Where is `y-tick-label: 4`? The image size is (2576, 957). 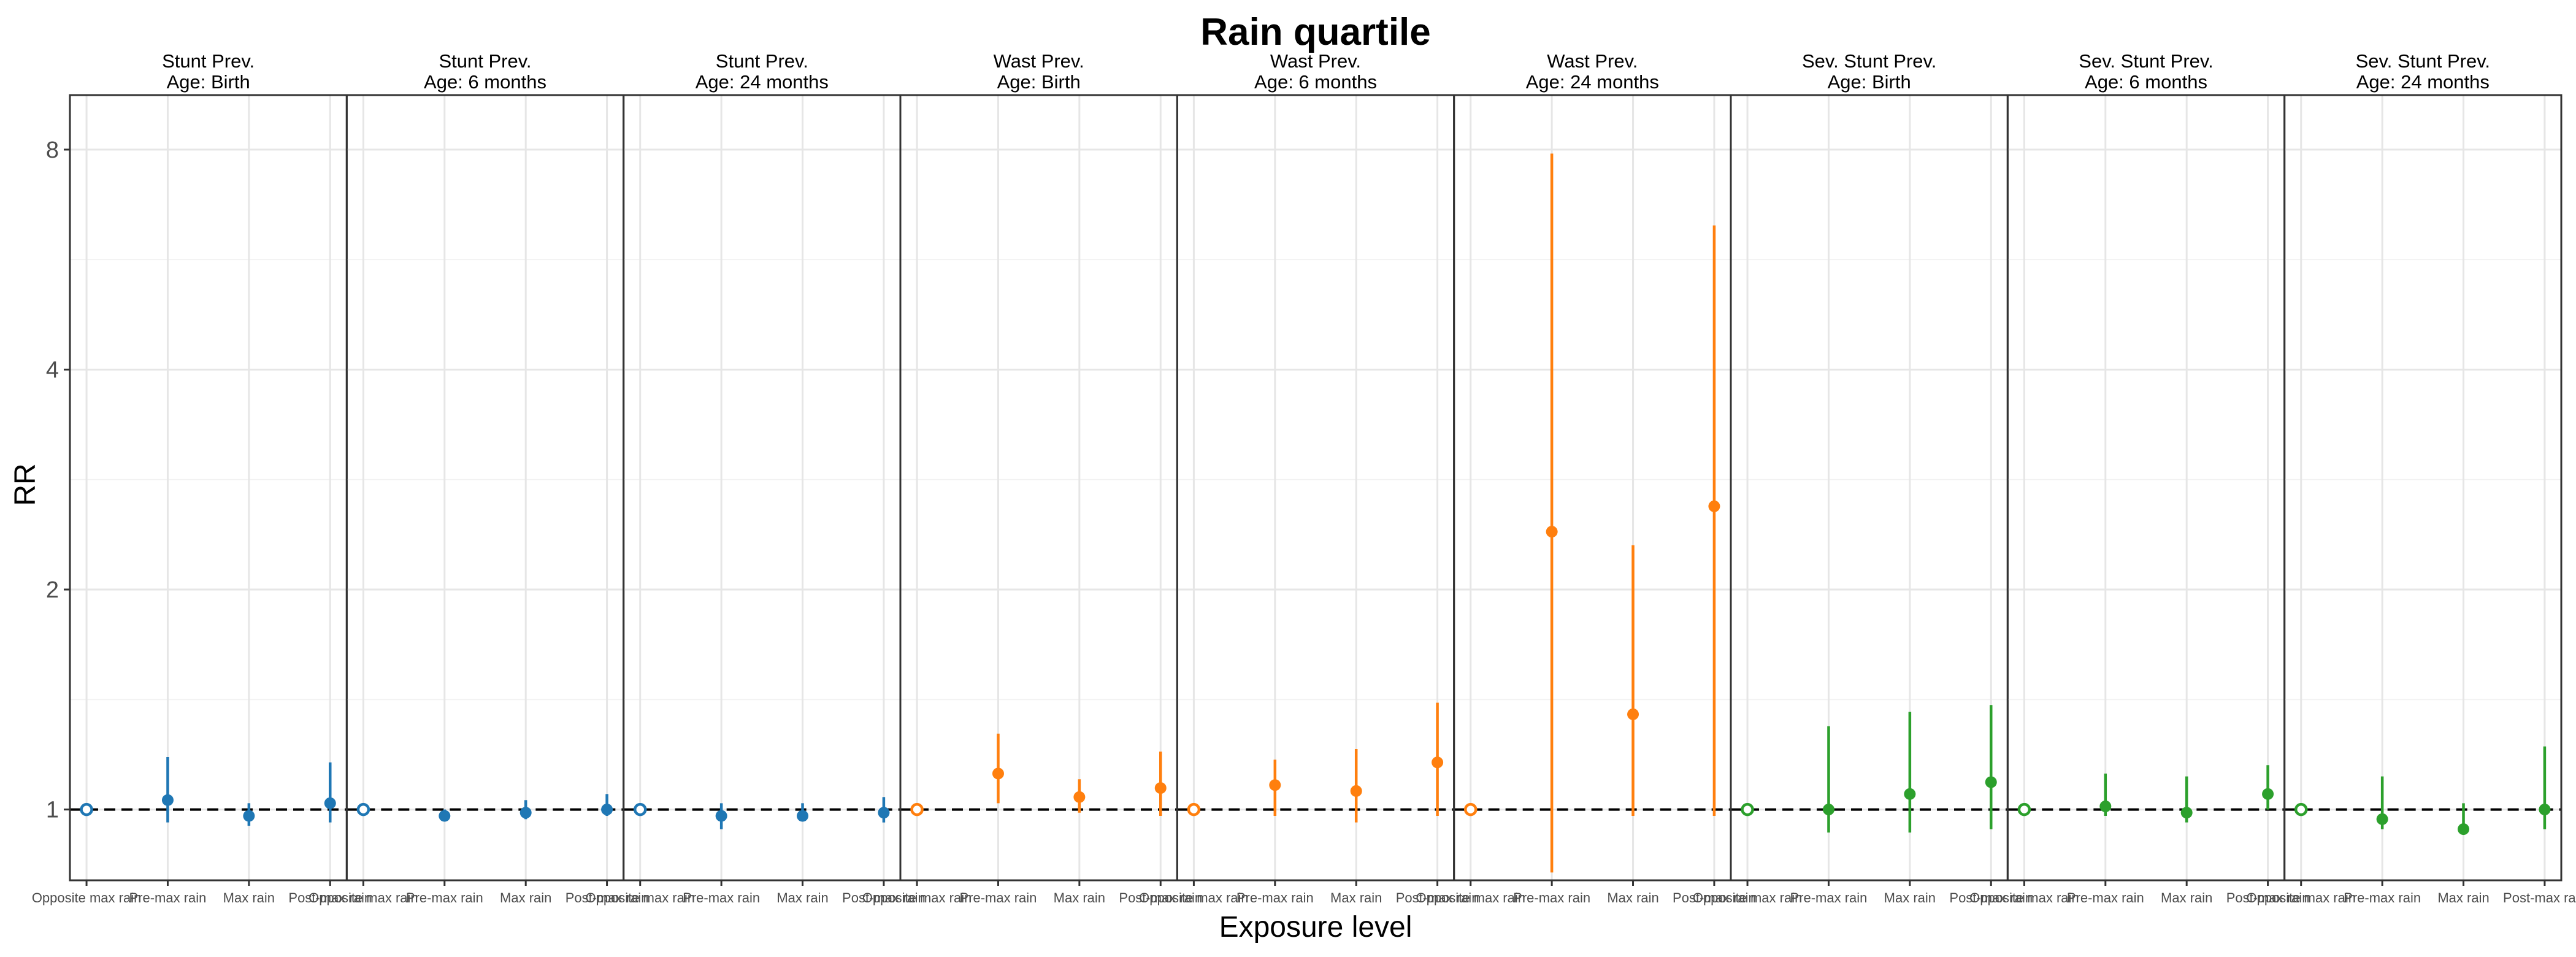 y-tick-label: 4 is located at coordinates (52, 370).